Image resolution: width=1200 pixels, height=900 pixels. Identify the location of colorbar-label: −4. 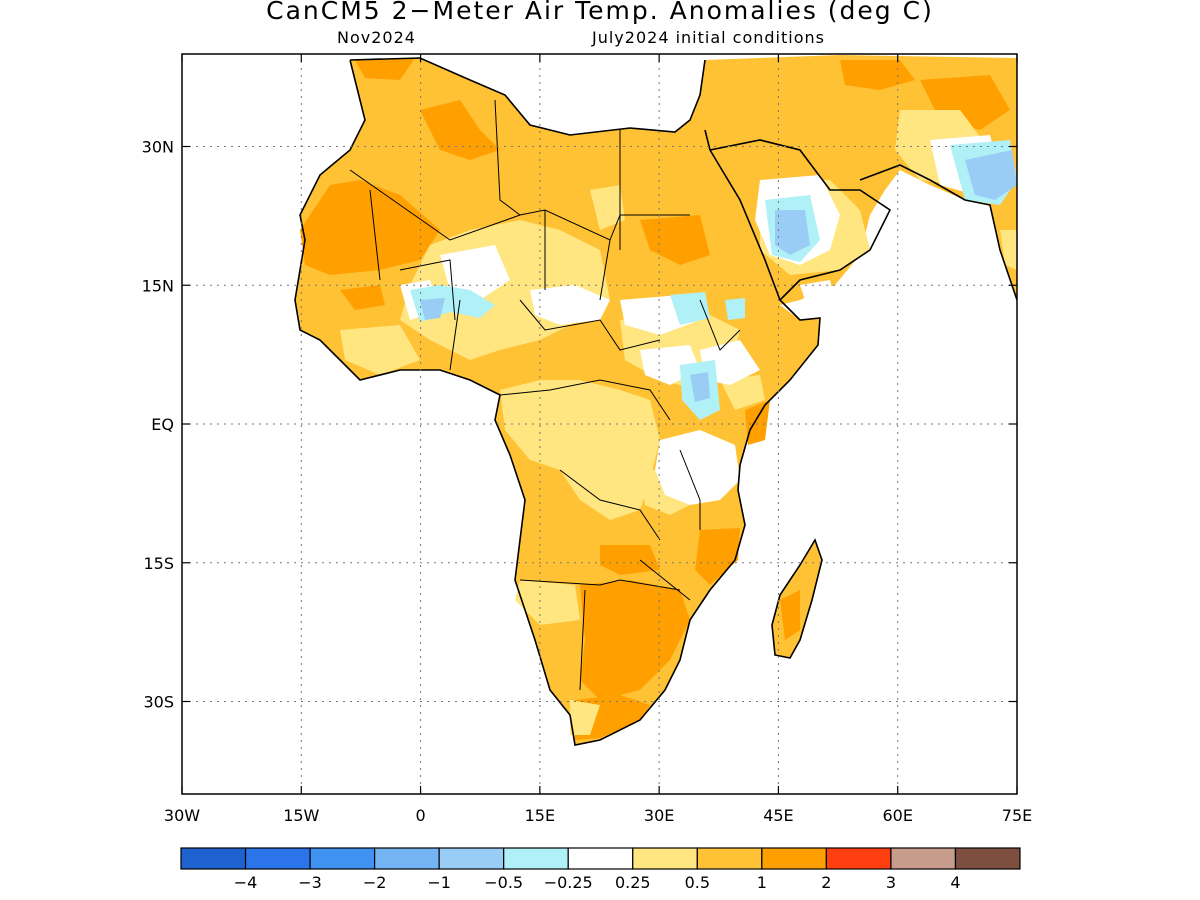
(246, 882).